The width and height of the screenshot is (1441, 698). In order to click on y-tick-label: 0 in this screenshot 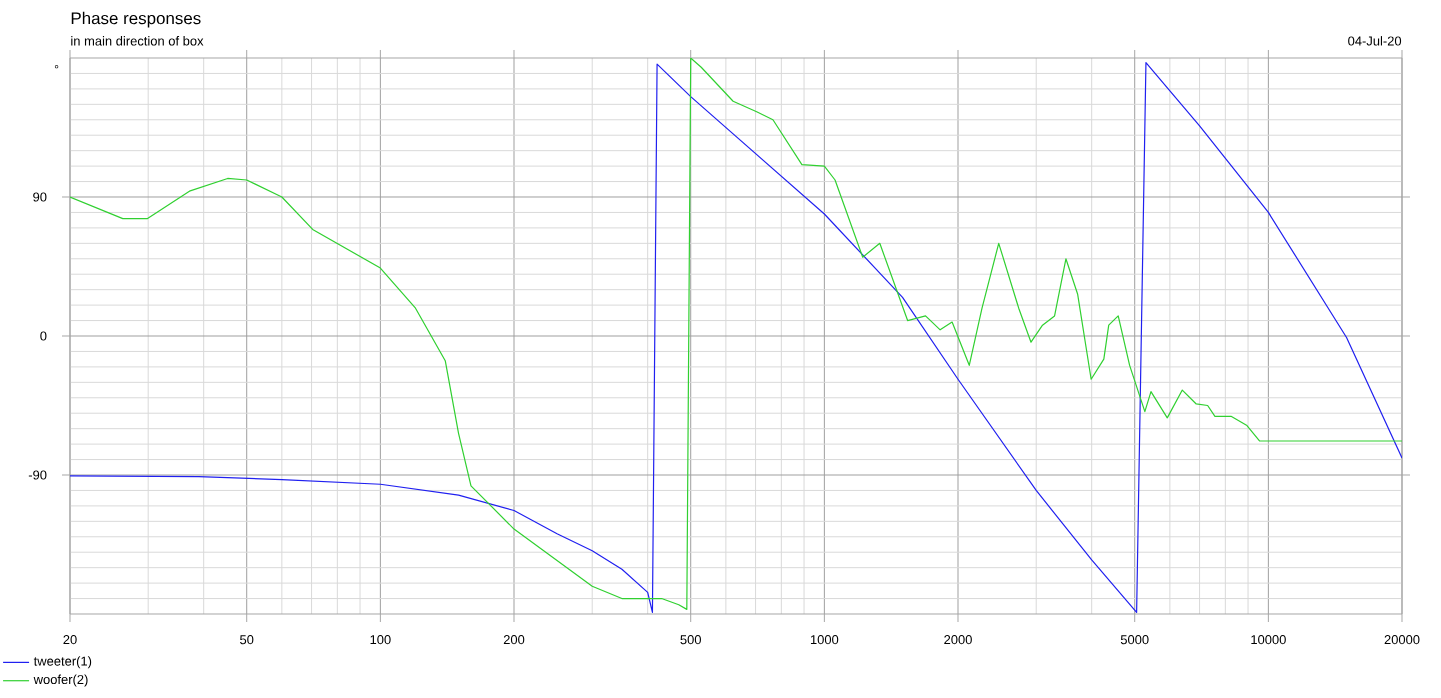, I will do `click(43, 336)`.